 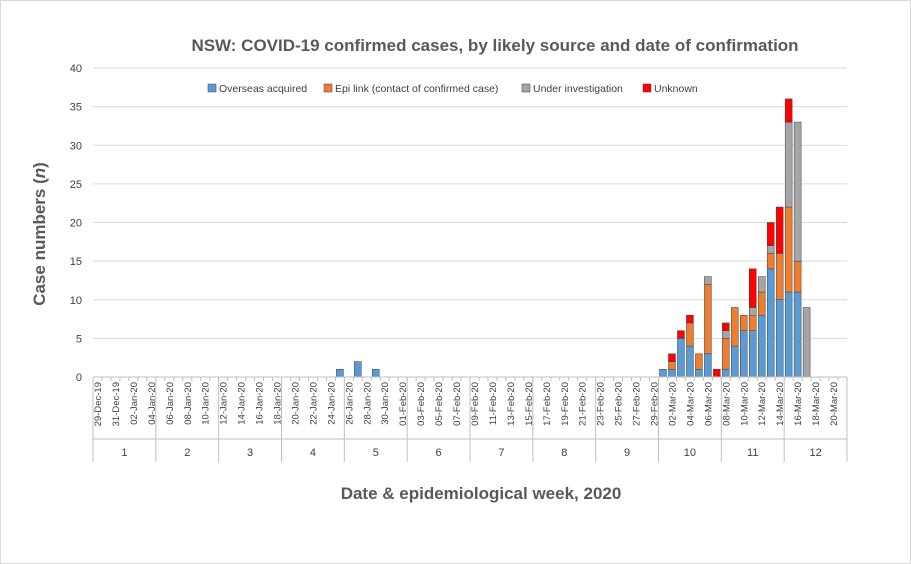 What do you see at coordinates (637, 404) in the screenshot?
I see `x-tick-label: 27-Feb-20` at bounding box center [637, 404].